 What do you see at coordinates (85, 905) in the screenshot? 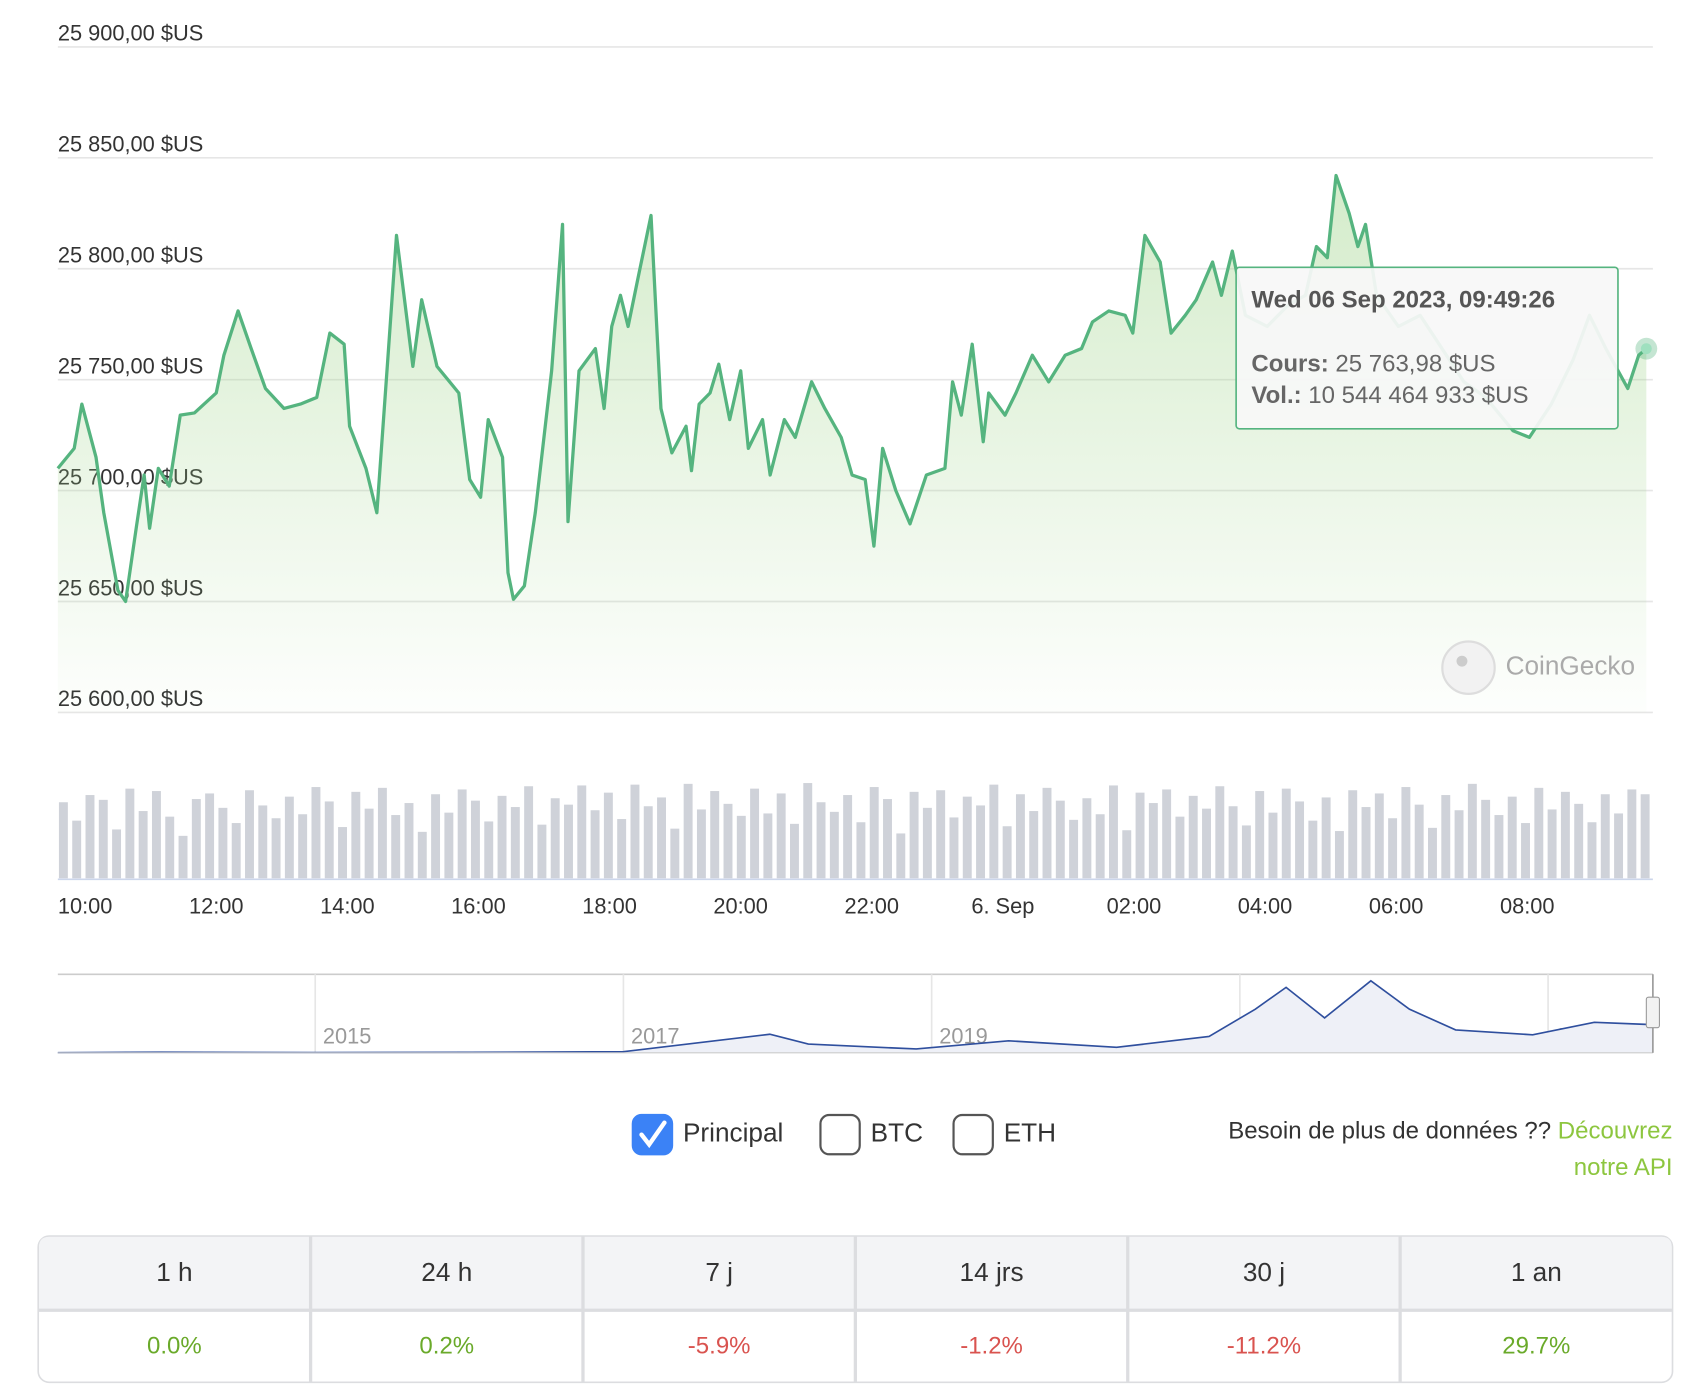
I see `x-tick-label: 10:00` at bounding box center [85, 905].